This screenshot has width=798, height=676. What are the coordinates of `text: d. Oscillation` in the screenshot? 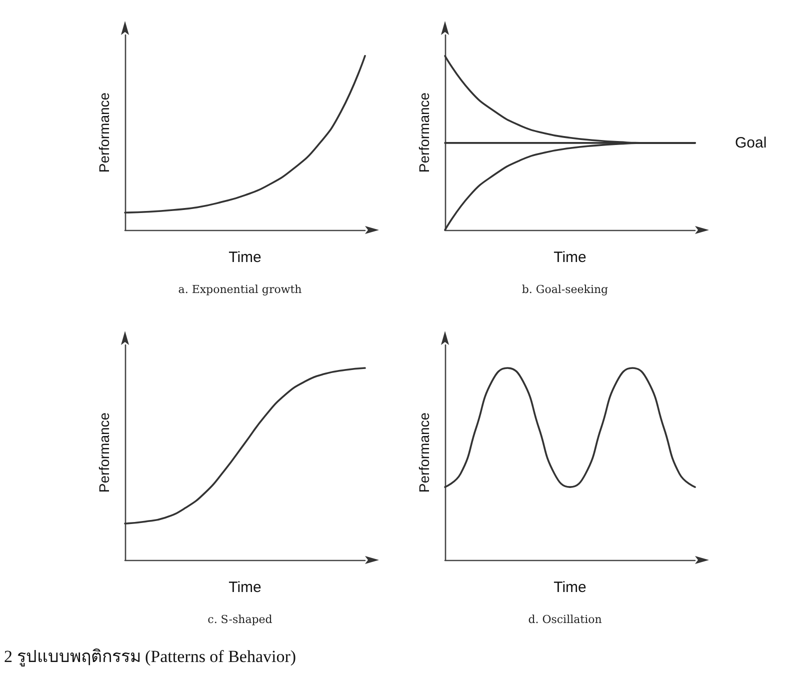 It's located at (565, 619).